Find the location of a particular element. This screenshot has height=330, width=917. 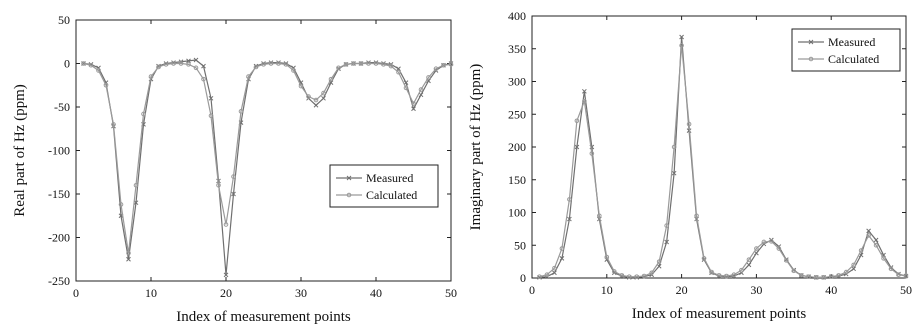

x-tick-label: 50 is located at coordinates (451, 293).